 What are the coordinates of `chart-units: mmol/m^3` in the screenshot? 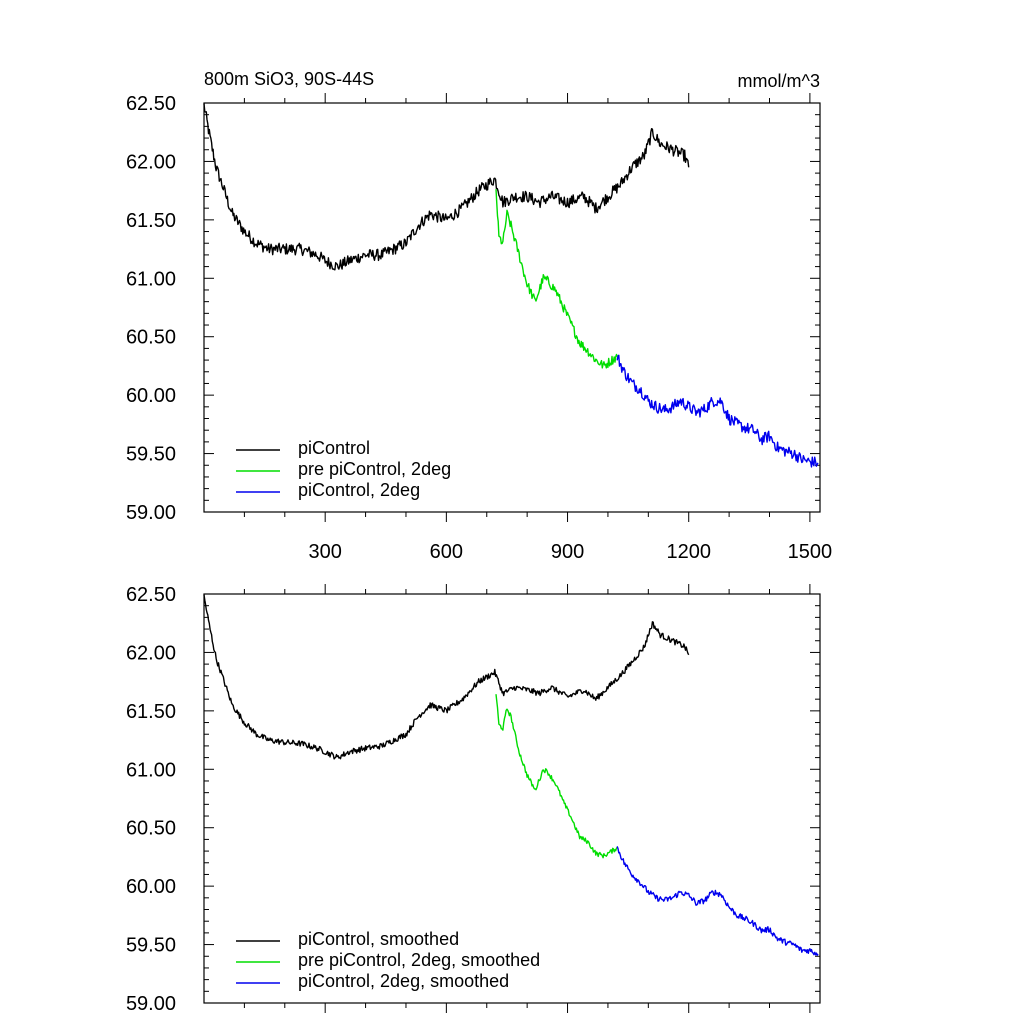 It's located at (779, 81).